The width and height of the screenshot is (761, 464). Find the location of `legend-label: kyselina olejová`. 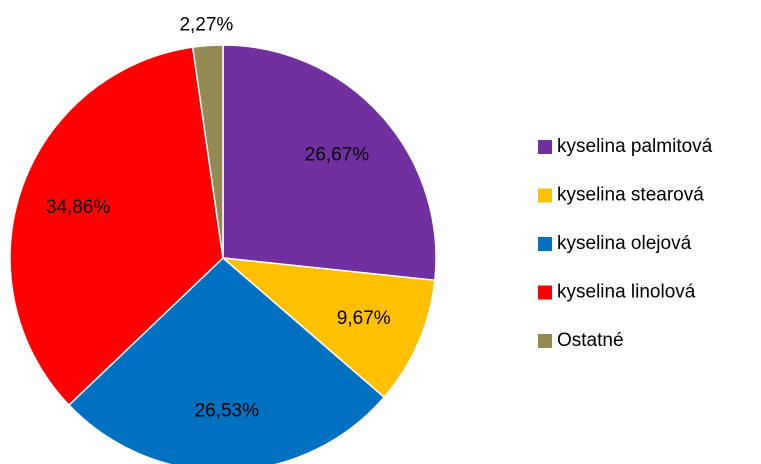

legend-label: kyselina olejová is located at coordinates (624, 243).